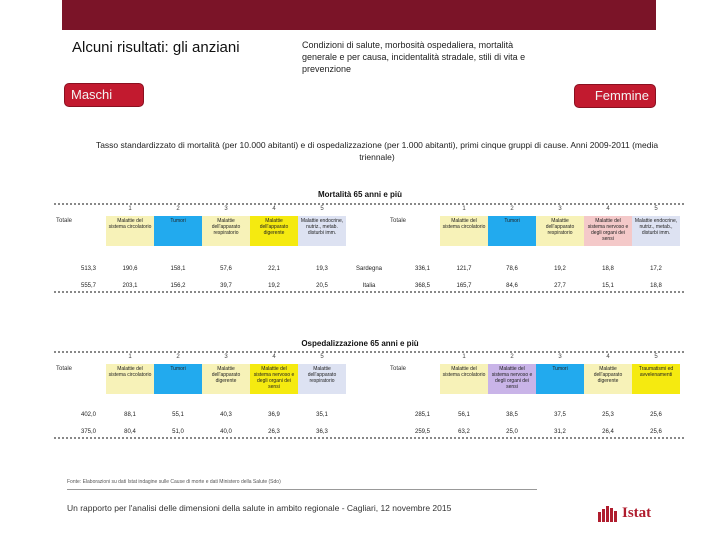 This screenshot has height=540, width=720. I want to click on value-cell: 57,6, so click(226, 269).